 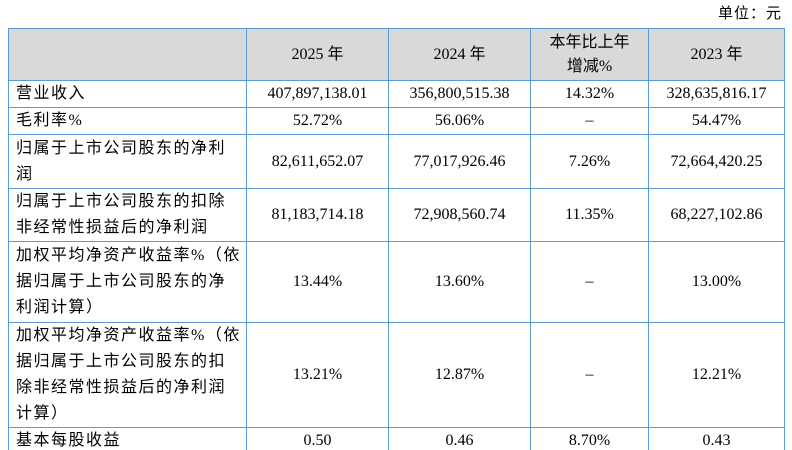 I want to click on value-2023: 68,227,102.86, so click(x=716, y=215).